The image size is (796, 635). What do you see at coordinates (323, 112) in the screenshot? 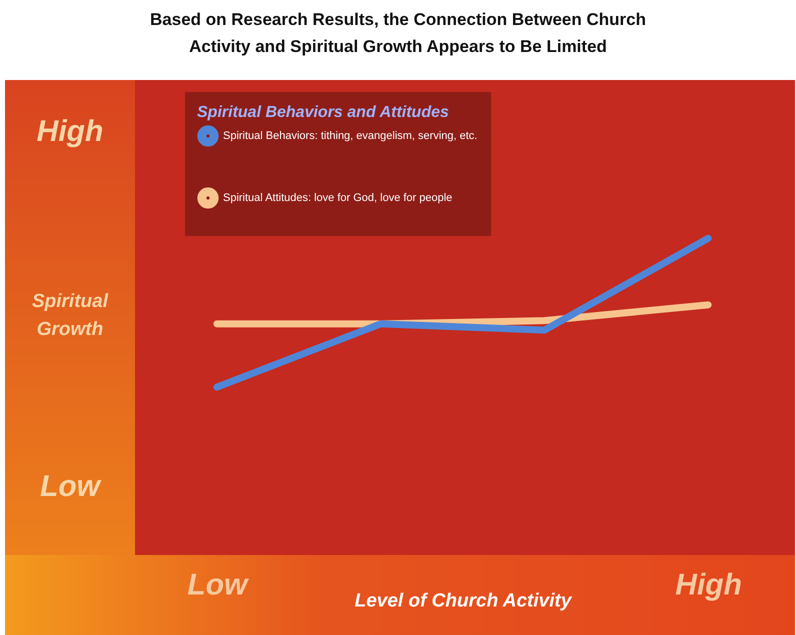
I see `legend-title: Spiritual Behaviors and Attitudes` at bounding box center [323, 112].